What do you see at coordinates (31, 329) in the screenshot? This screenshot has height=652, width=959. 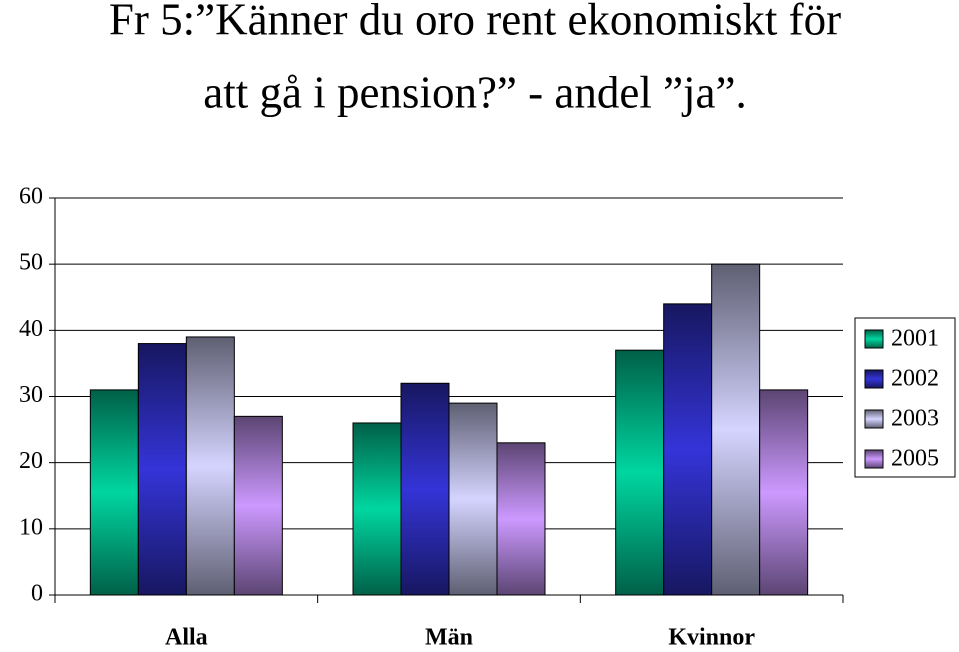 I see `y-tick-label: 40` at bounding box center [31, 329].